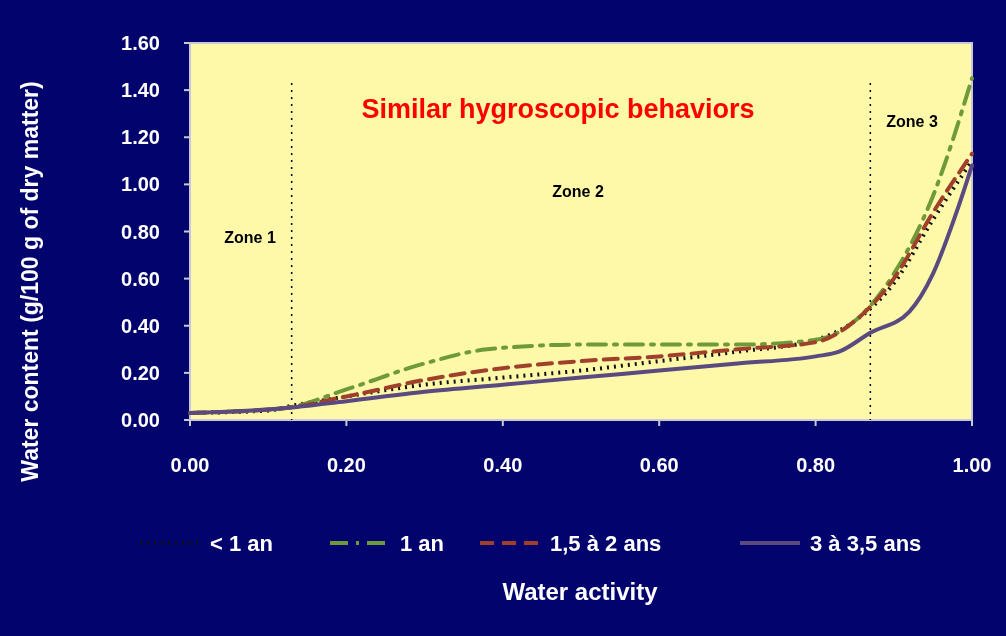  I want to click on y-tick-label: 0.00, so click(140, 420).